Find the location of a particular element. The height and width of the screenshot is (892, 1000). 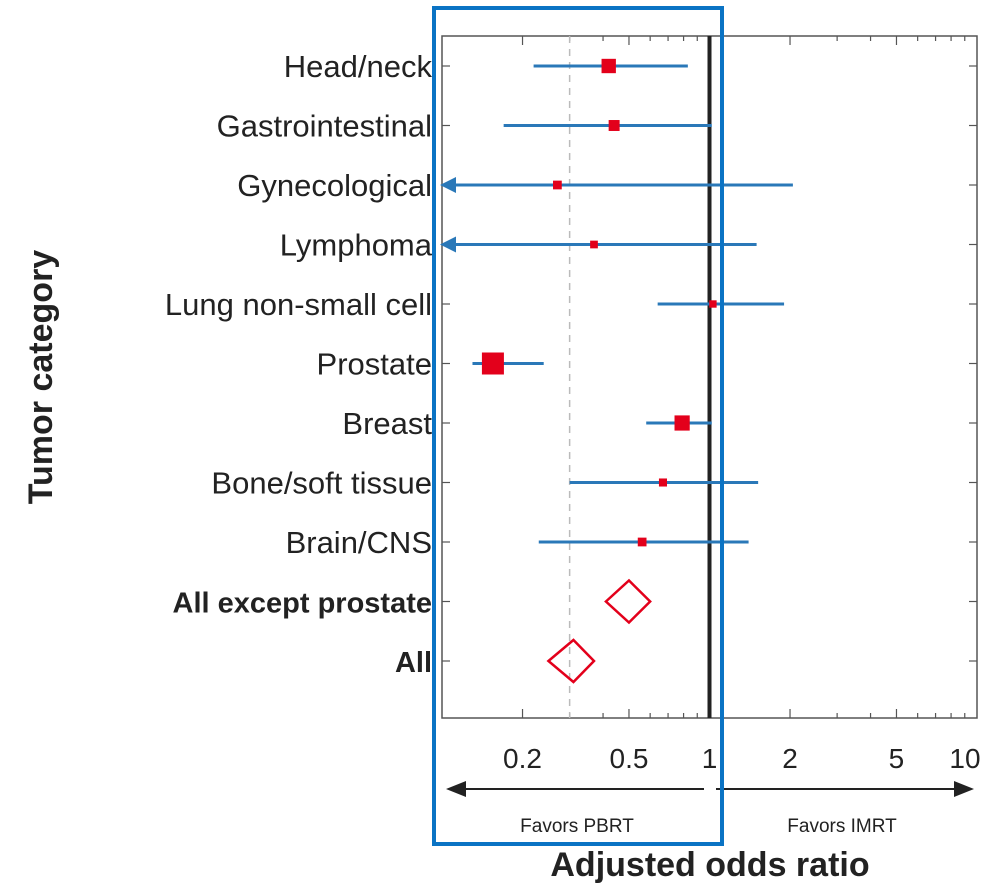

favors-right-arrowhead is located at coordinates (964, 789).